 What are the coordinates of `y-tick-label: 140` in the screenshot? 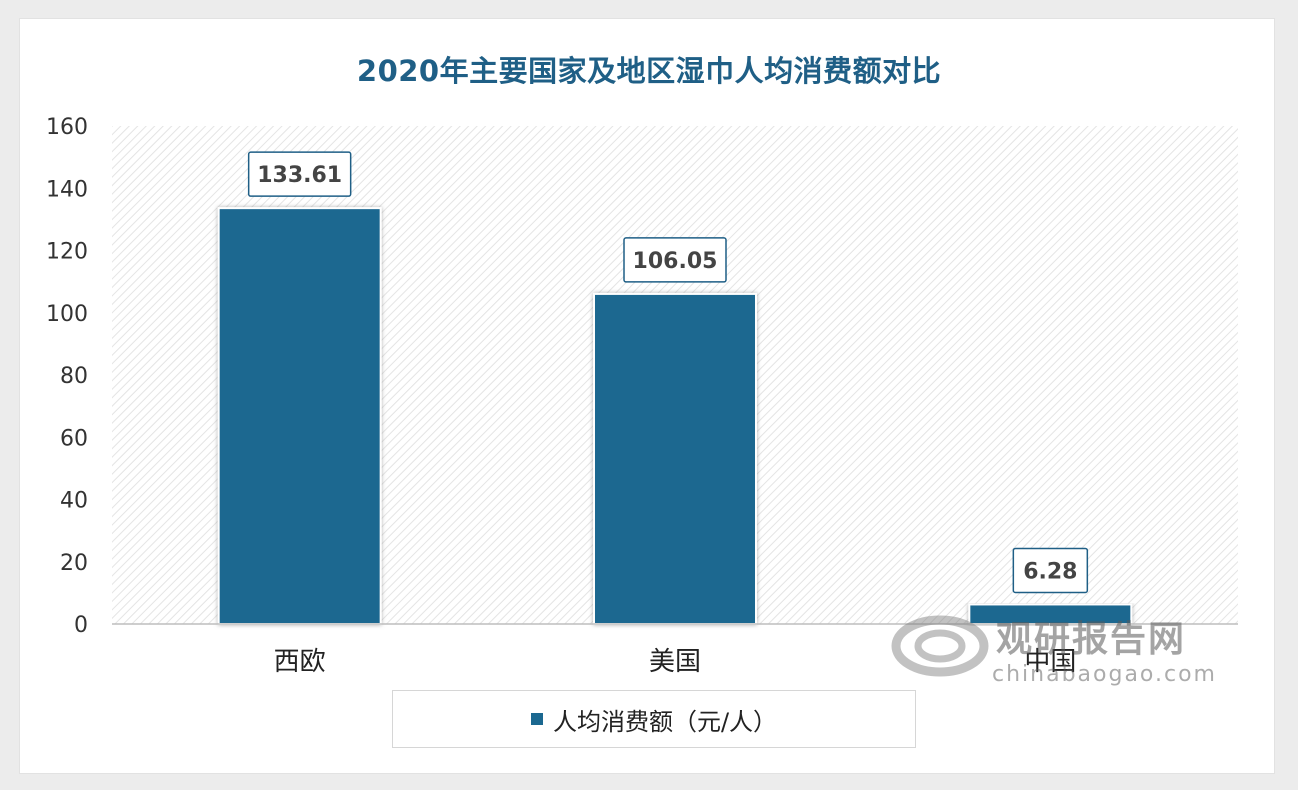 It's located at (67, 189).